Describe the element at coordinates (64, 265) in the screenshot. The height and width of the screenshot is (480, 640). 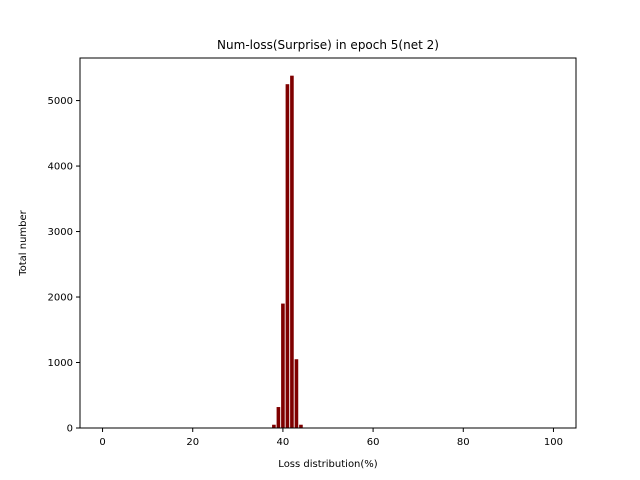
I see `y-axis-ticks: 0 1000 2000 3000 4000 5000` at that location.